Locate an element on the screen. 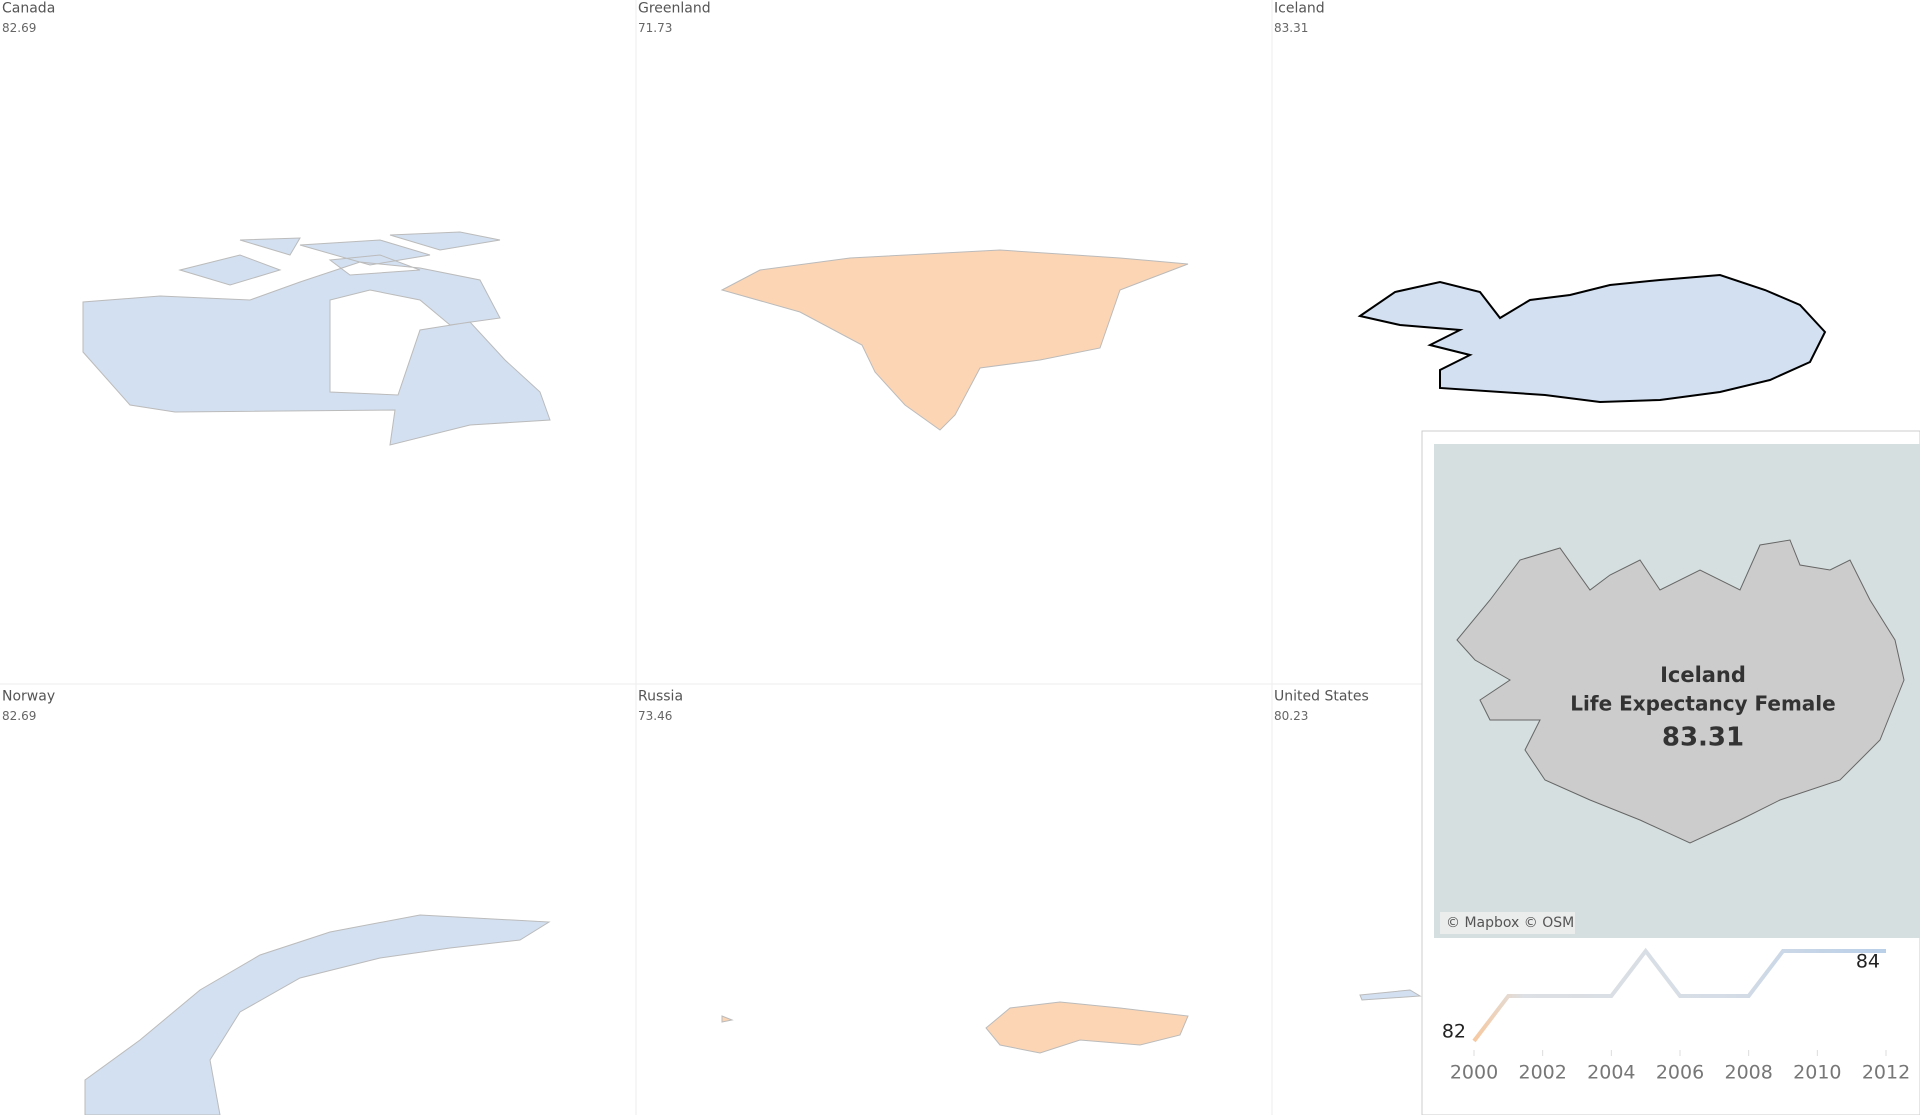  x-tick-label: 2002 is located at coordinates (1542, 1073).